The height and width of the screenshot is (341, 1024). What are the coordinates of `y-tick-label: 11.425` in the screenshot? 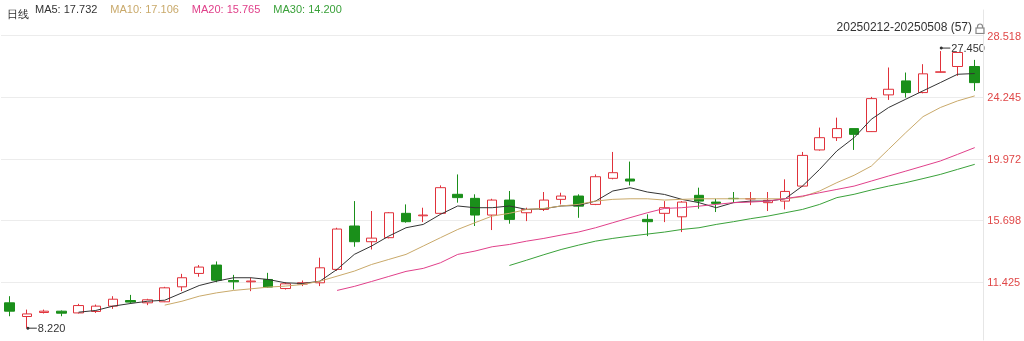 It's located at (1004, 282).